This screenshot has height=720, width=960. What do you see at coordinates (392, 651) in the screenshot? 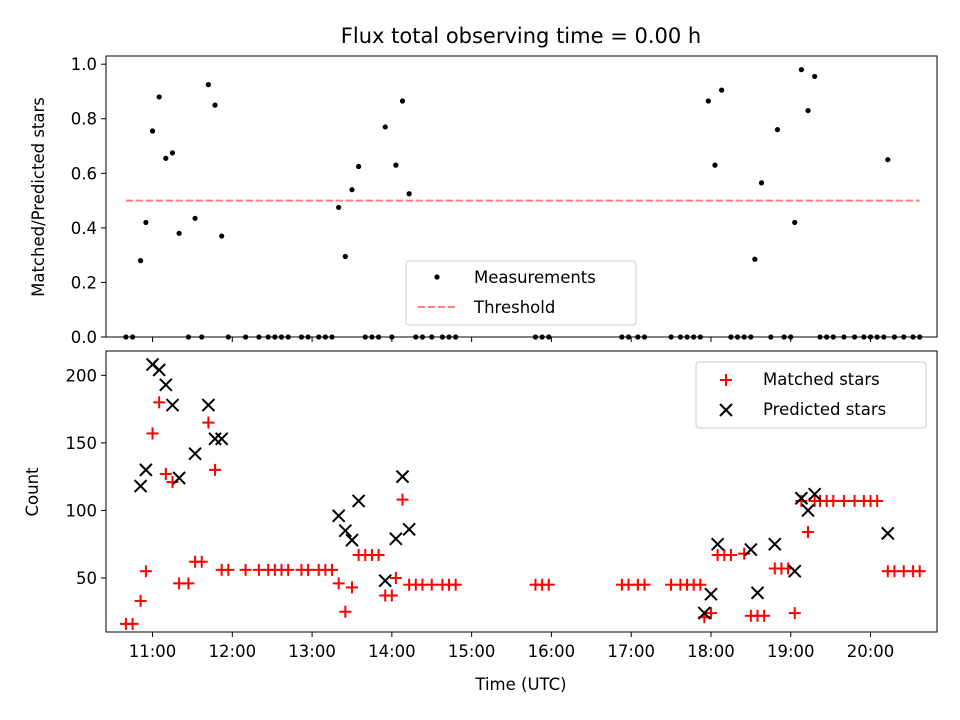
I see `x-tick-label: 14:00` at bounding box center [392, 651].